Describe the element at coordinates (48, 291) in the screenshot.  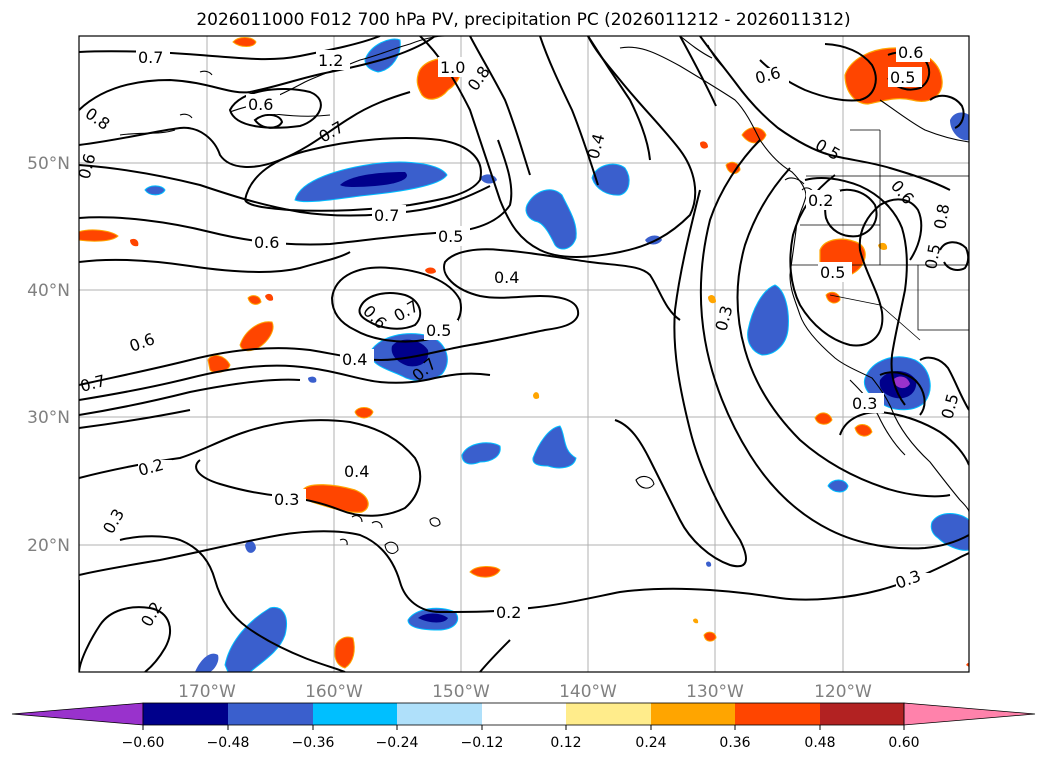
I see `lat-tick-label: 40°N` at that location.